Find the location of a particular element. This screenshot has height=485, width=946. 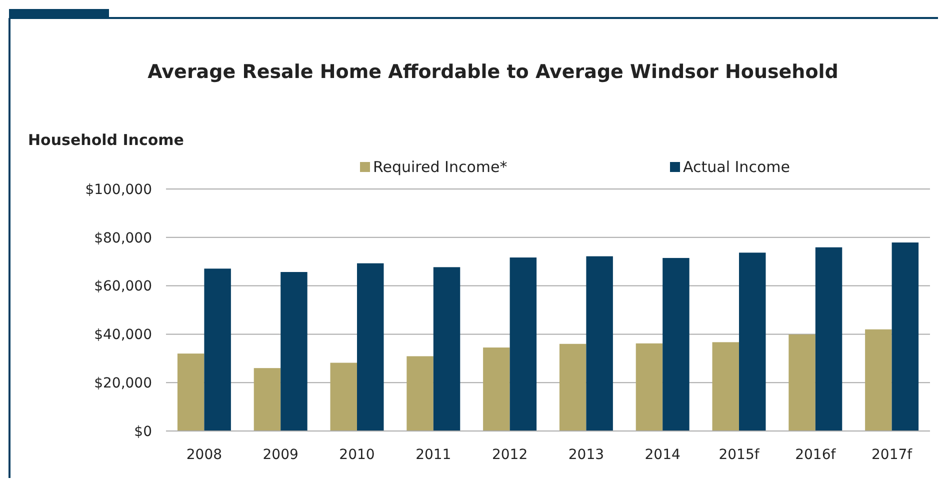

y-tick-label: $40,000 is located at coordinates (123, 335).